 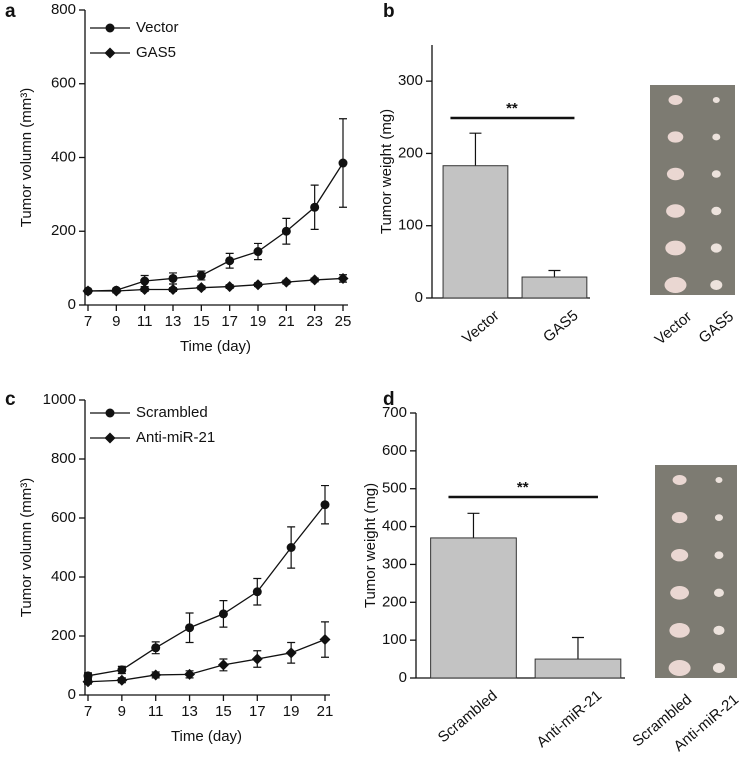 What do you see at coordinates (10, 11) in the screenshot?
I see `panel-label: a` at bounding box center [10, 11].